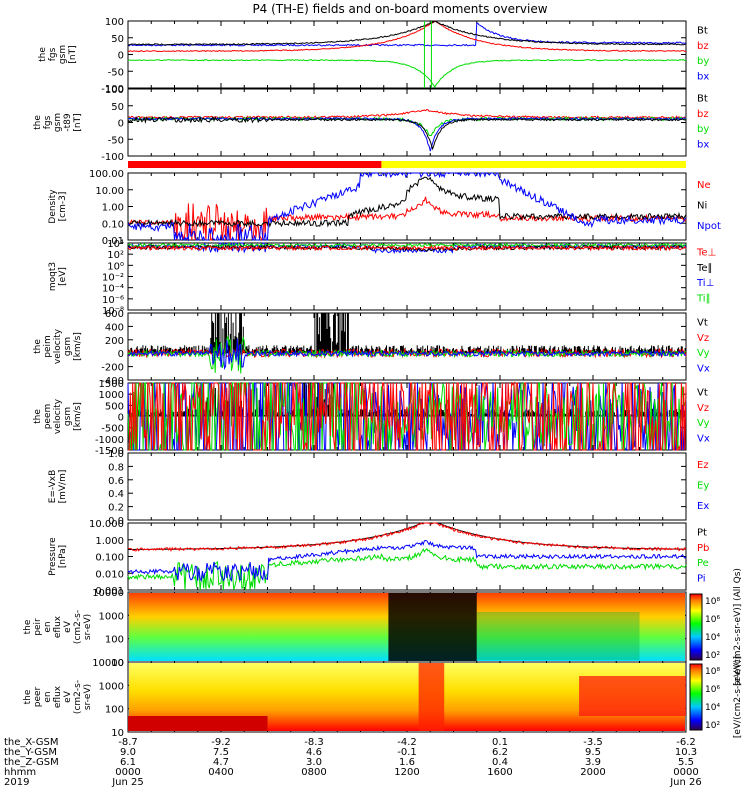 The height and width of the screenshot is (800, 750). I want to click on x-tick-value: -3.5, so click(593, 742).